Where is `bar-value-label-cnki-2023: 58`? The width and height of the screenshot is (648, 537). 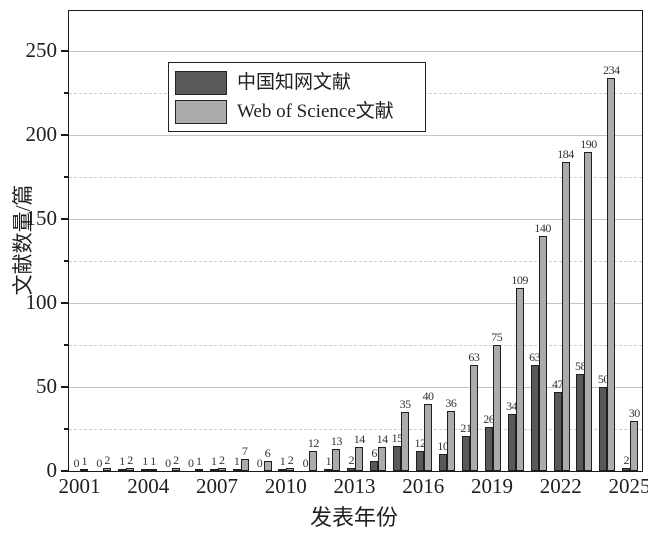 bar-value-label-cnki-2023: 58 is located at coordinates (580, 365).